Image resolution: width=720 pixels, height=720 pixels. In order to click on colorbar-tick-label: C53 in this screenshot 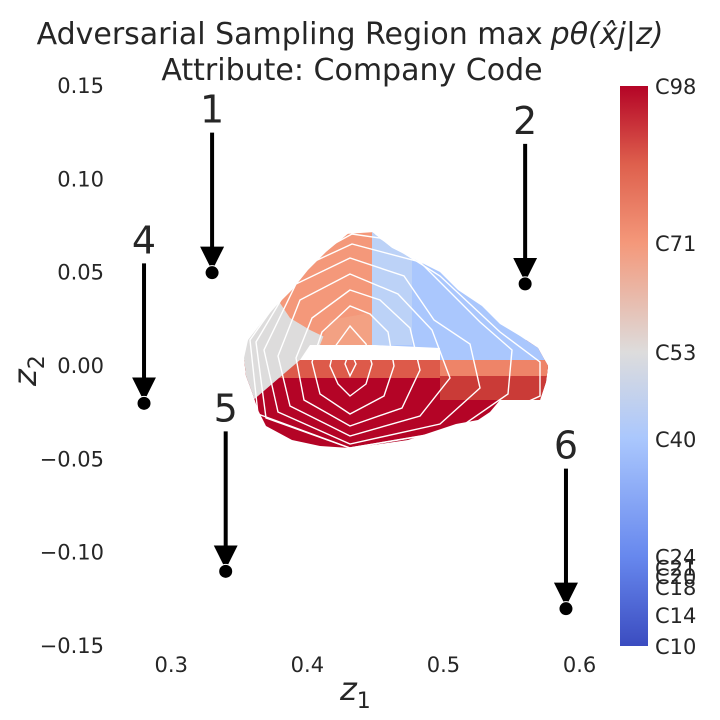, I will do `click(675, 353)`.